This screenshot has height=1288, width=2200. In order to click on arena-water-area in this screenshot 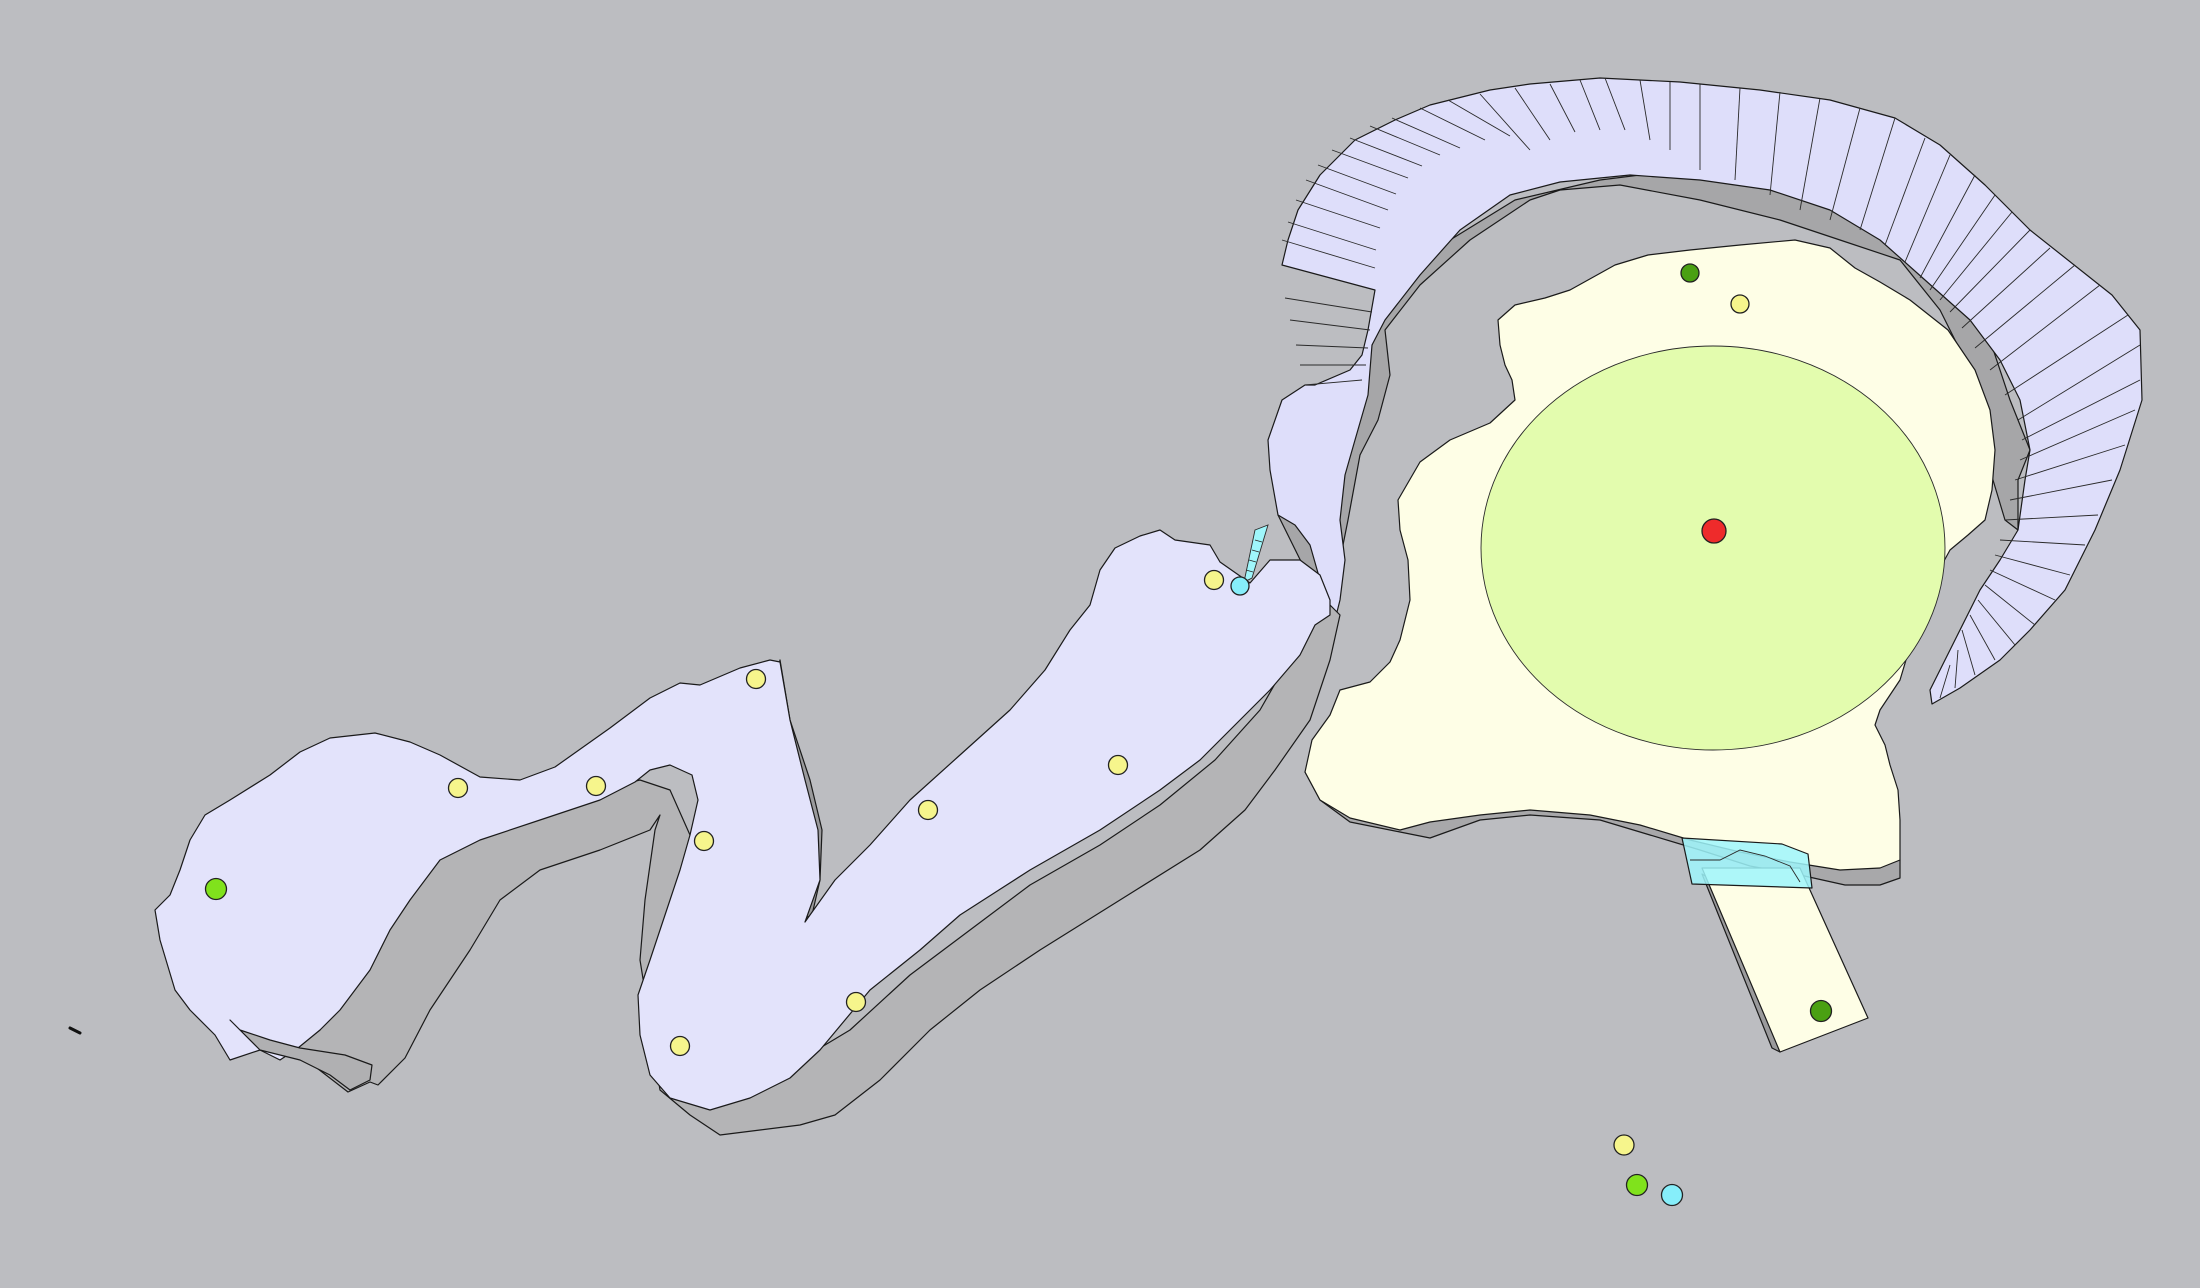, I will do `click(1747, 863)`.